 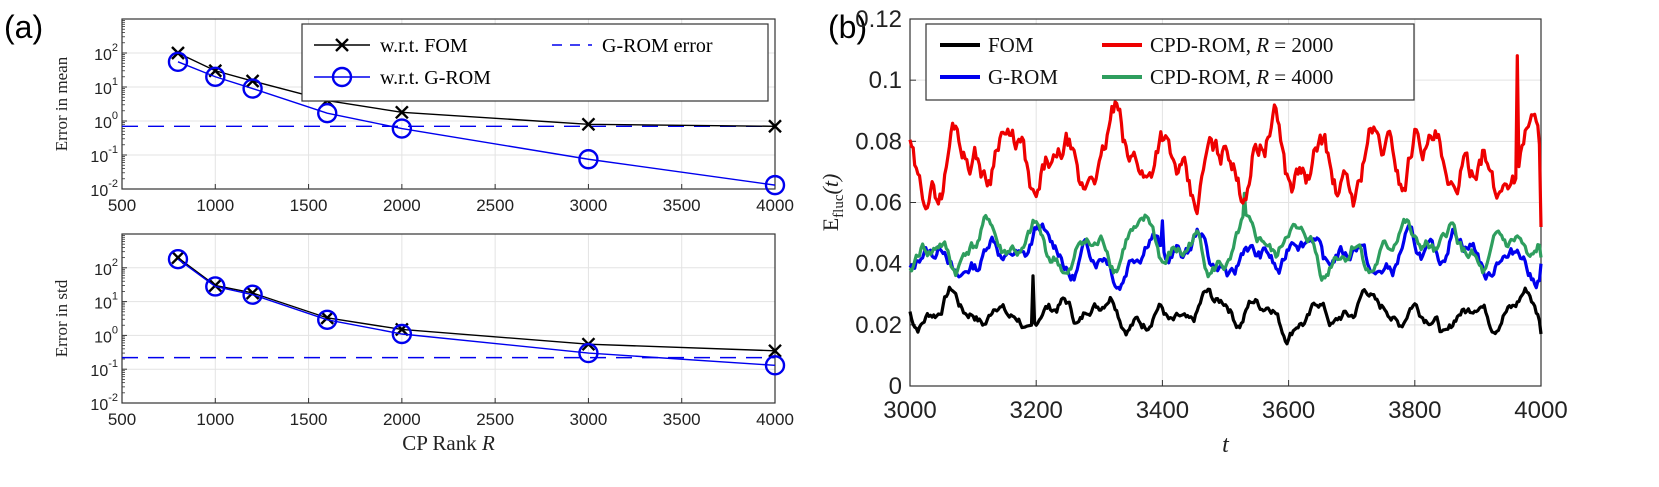 I want to click on panel-b-label: (b), so click(x=847, y=27).